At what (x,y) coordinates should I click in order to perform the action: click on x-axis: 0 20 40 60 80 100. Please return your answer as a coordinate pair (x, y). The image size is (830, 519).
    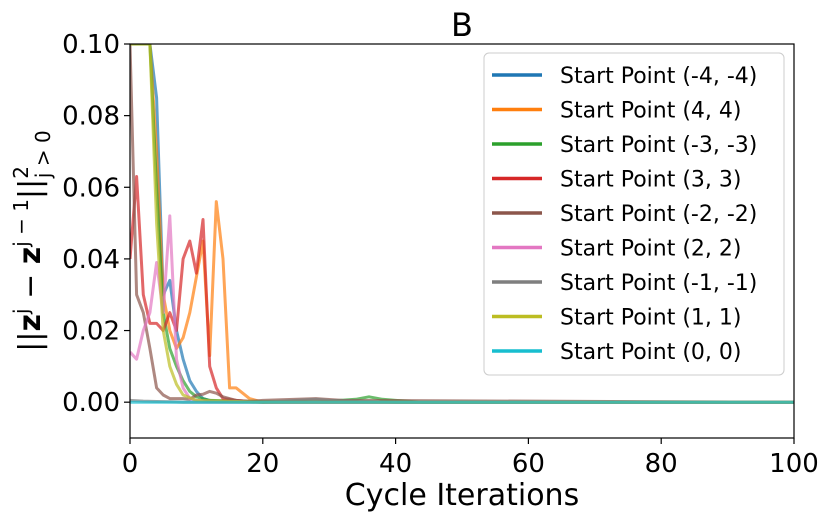
    Looking at the image, I should click on (470, 458).